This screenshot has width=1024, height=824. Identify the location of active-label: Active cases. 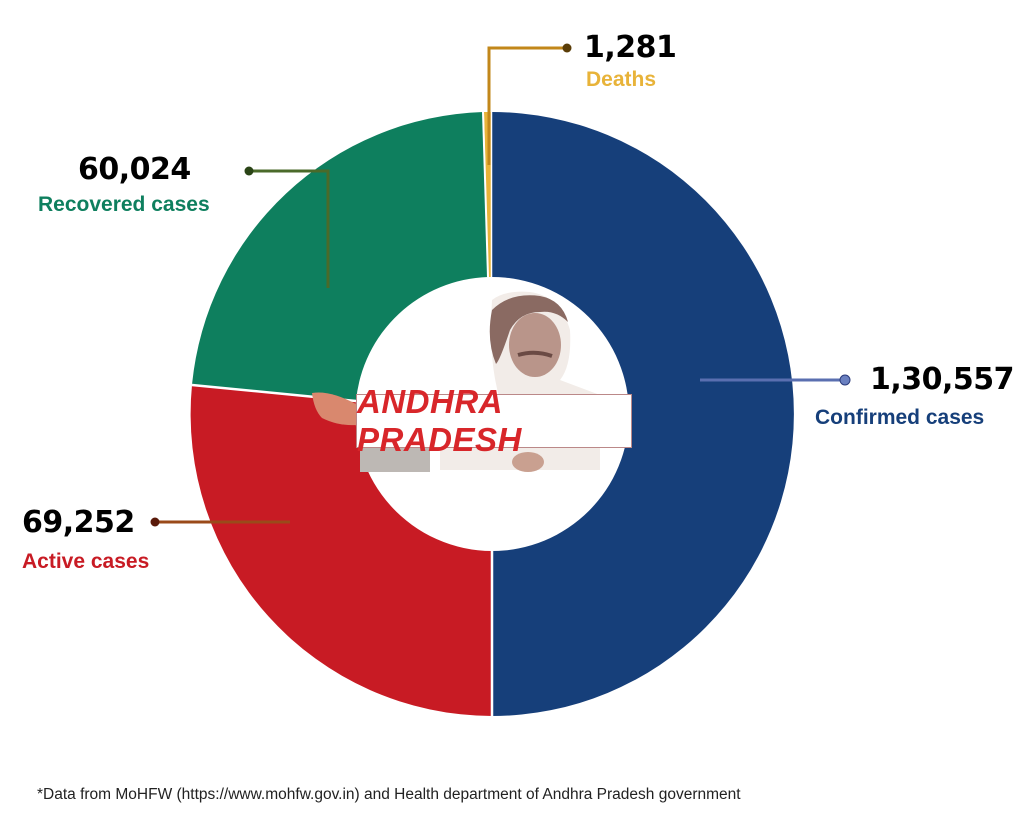
(86, 561).